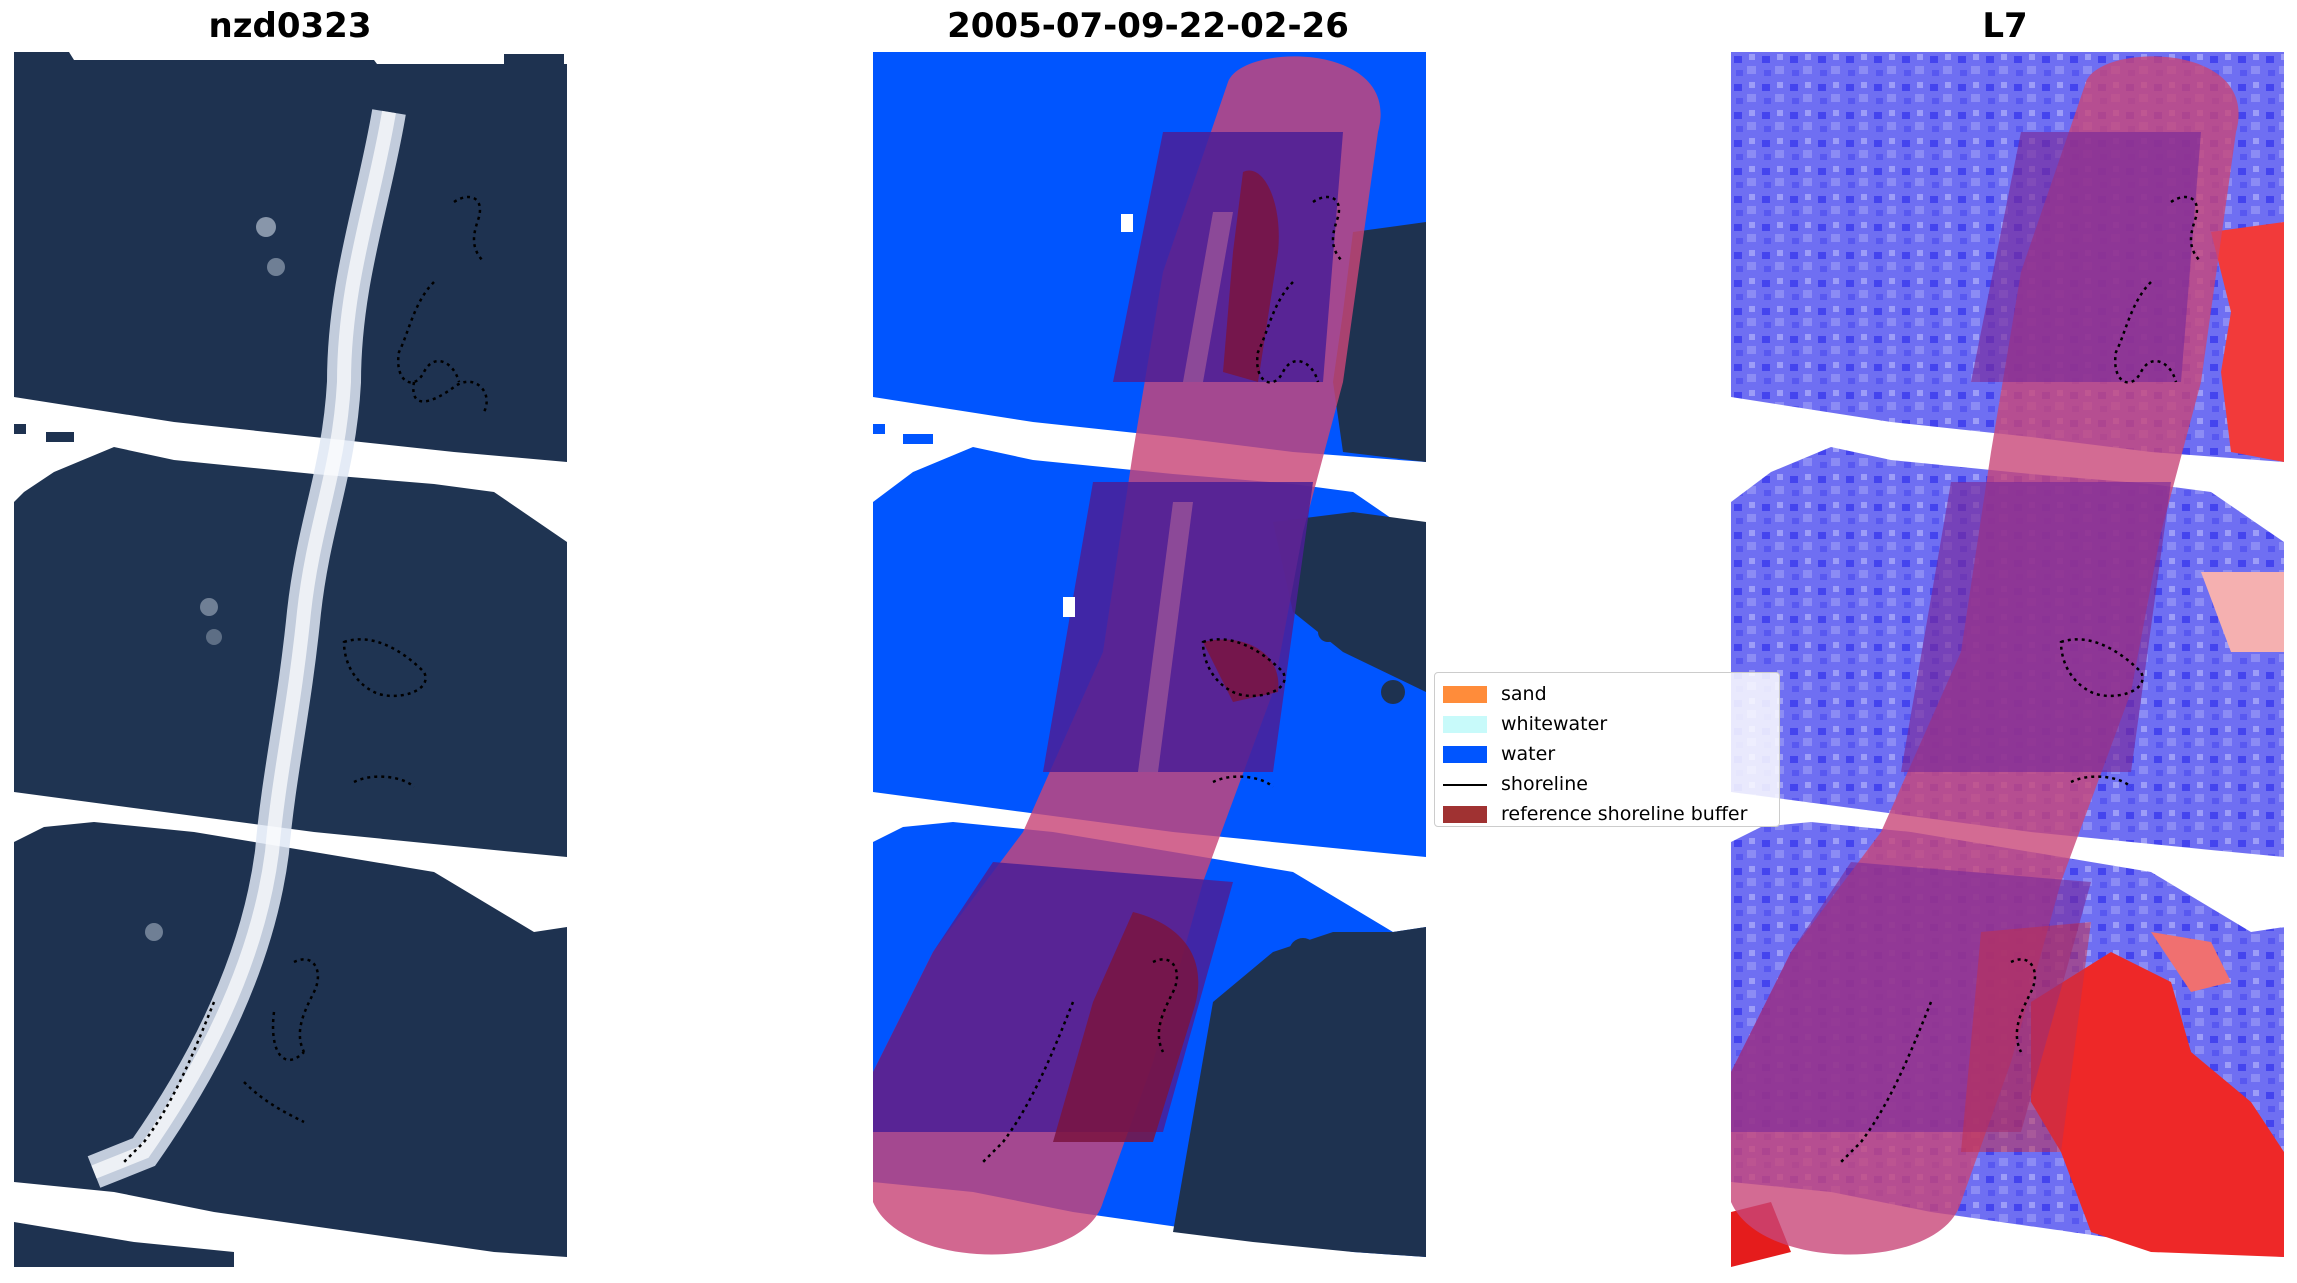  I want to click on whitewater-swatch-icon, so click(1465, 724).